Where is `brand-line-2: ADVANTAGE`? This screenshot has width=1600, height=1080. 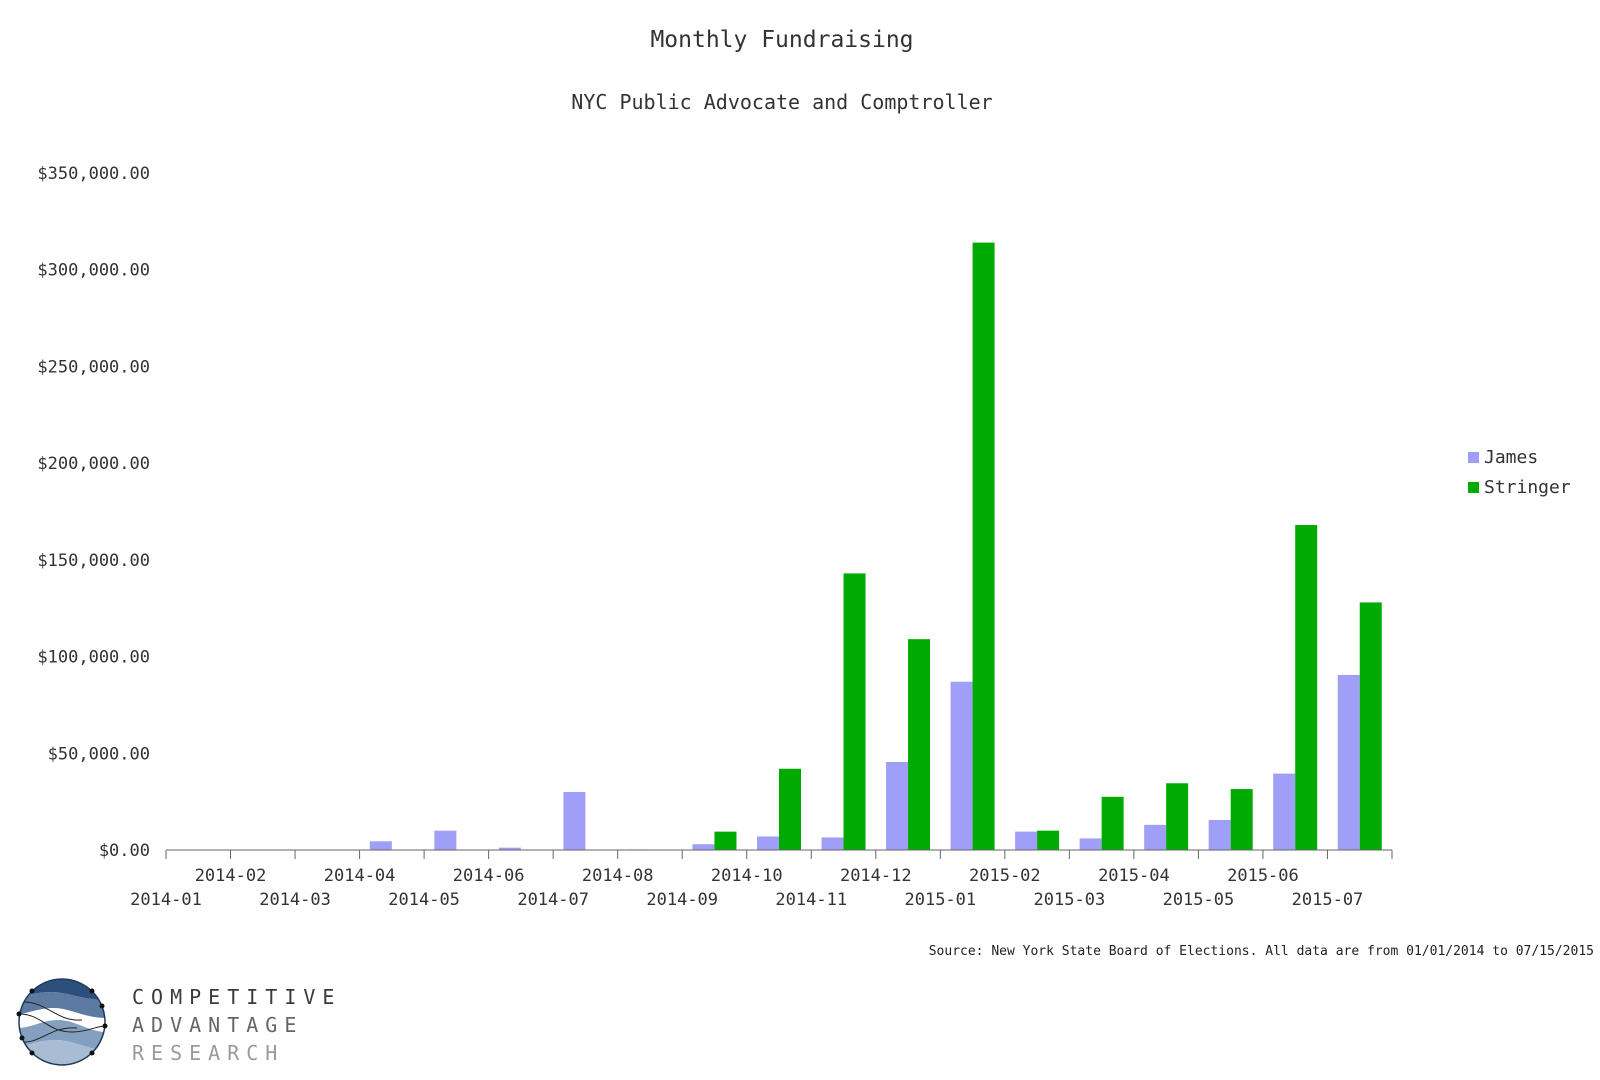 brand-line-2: ADVANTAGE is located at coordinates (217, 1025).